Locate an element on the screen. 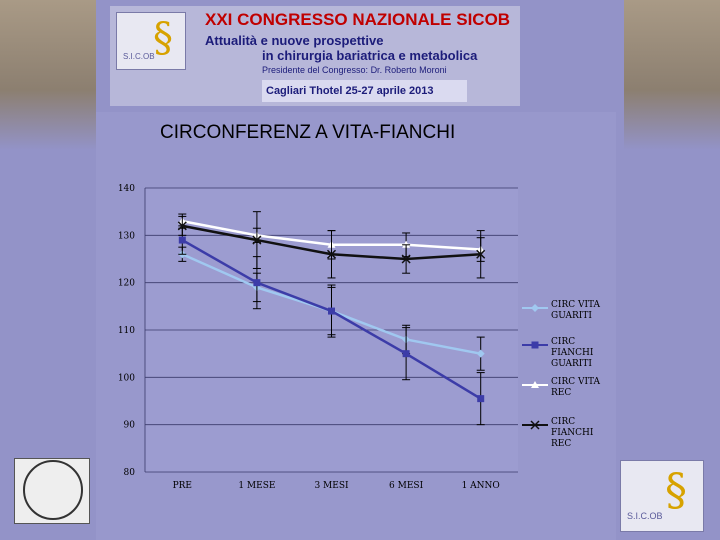 The image size is (720, 540). legend-label-line-1-2: GUARITI is located at coordinates (571, 364).